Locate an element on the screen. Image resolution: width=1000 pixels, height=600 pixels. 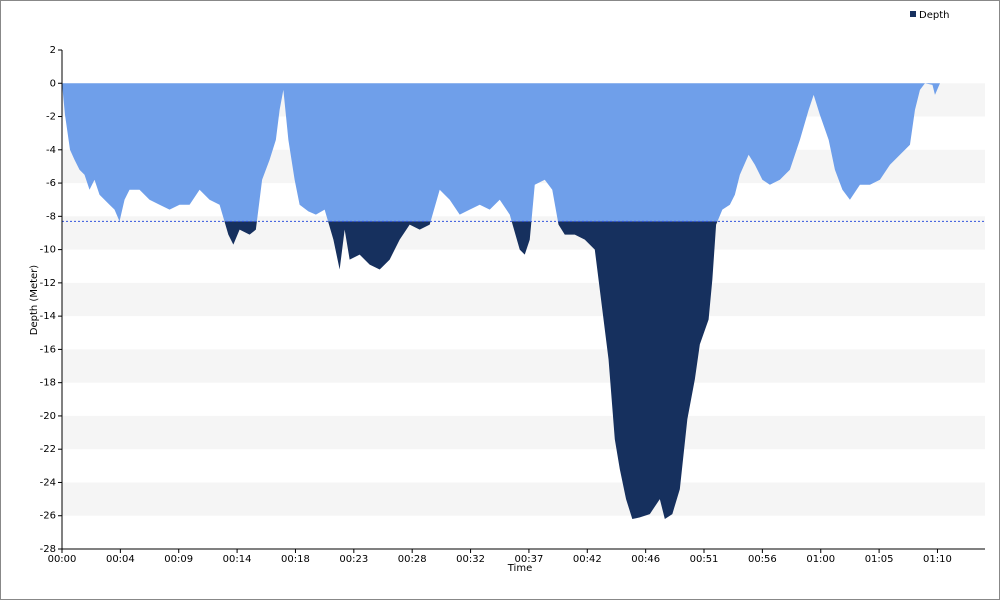
legend-swatch is located at coordinates (913, 14).